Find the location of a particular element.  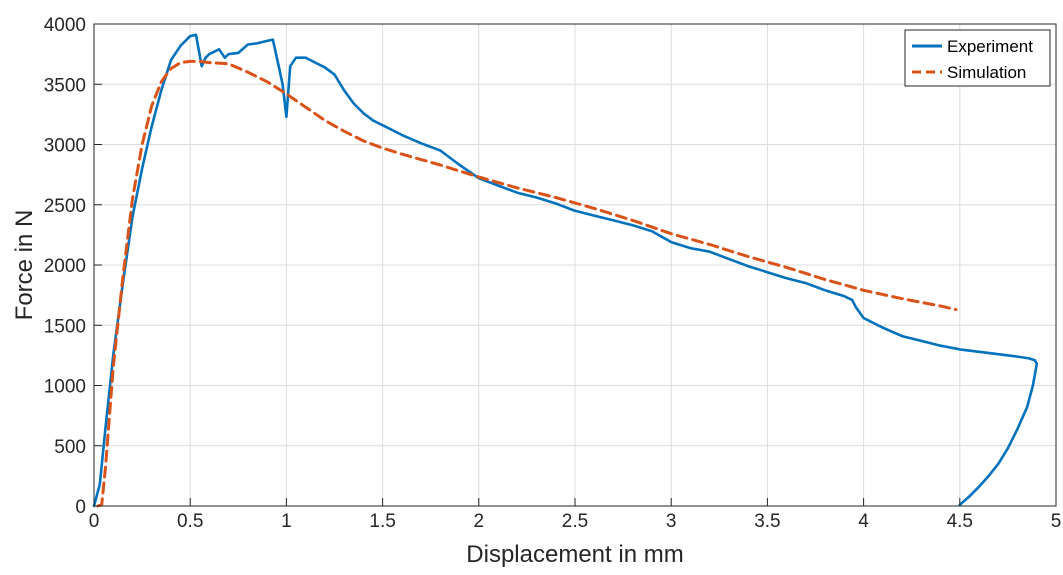

x-tick-label: 4 is located at coordinates (863, 521).